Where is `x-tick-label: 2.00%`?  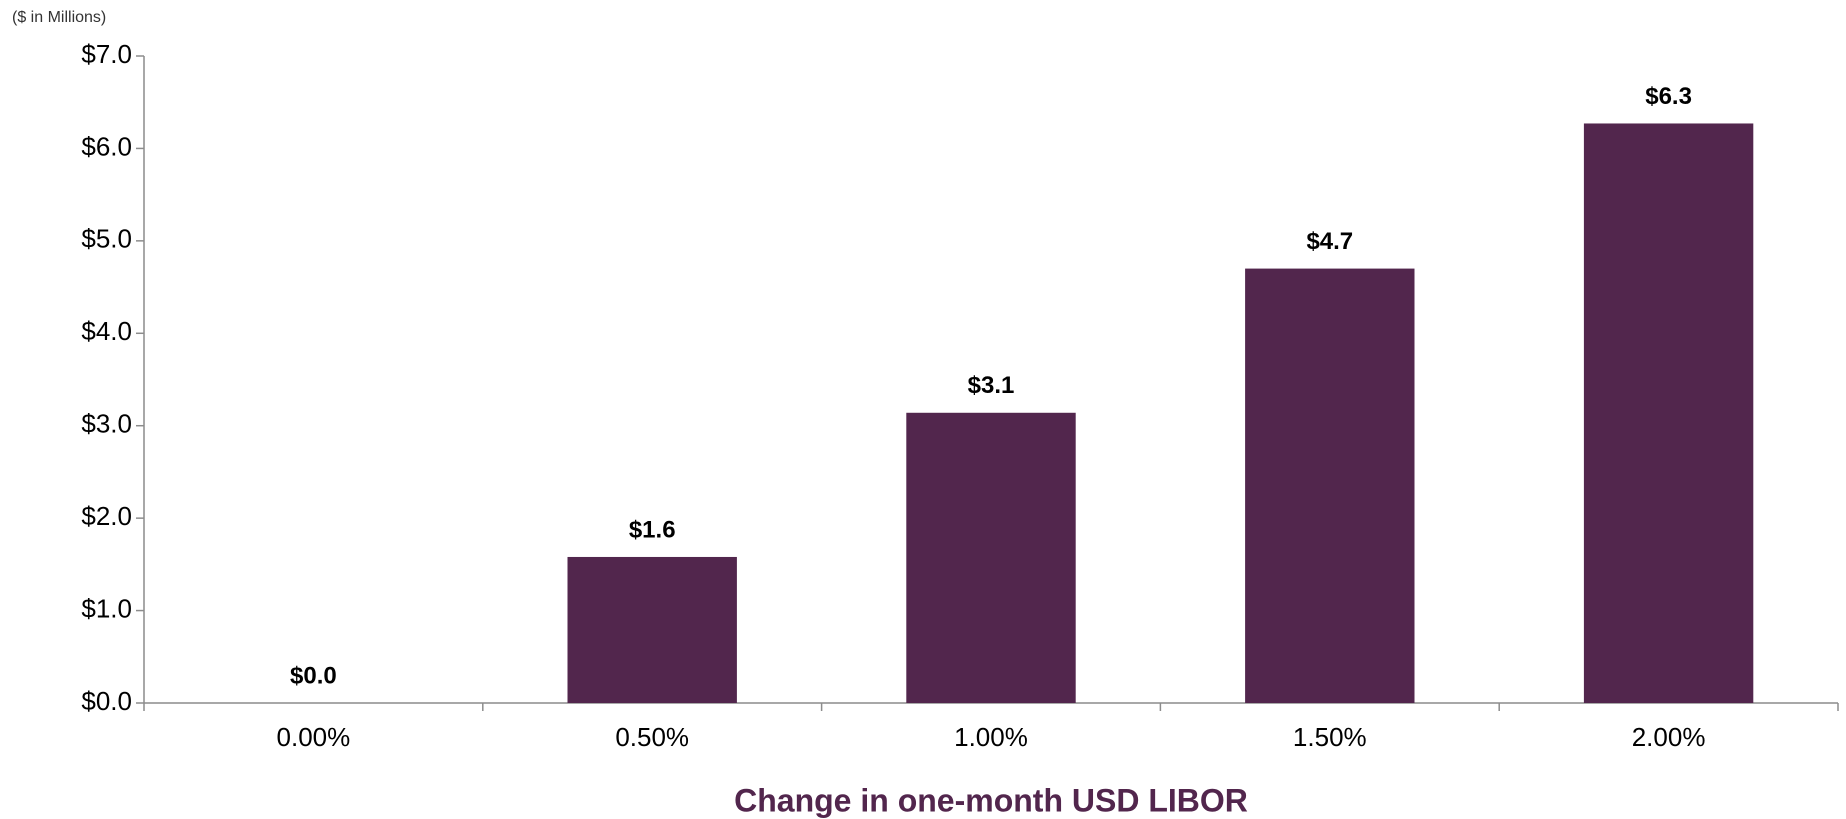 x-tick-label: 2.00% is located at coordinates (1669, 737).